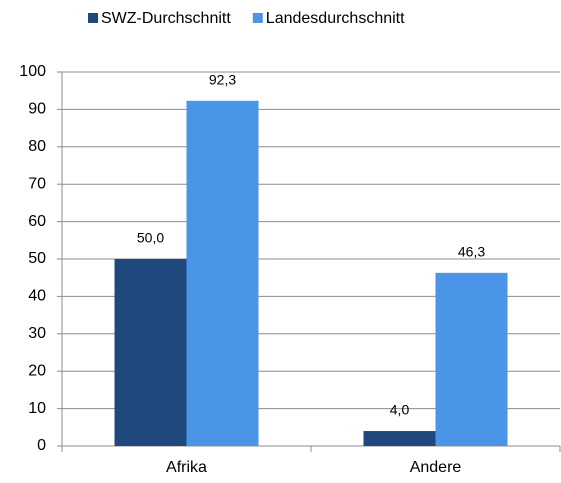 This screenshot has width=561, height=483. I want to click on y-tick-label: 60, so click(37, 221).